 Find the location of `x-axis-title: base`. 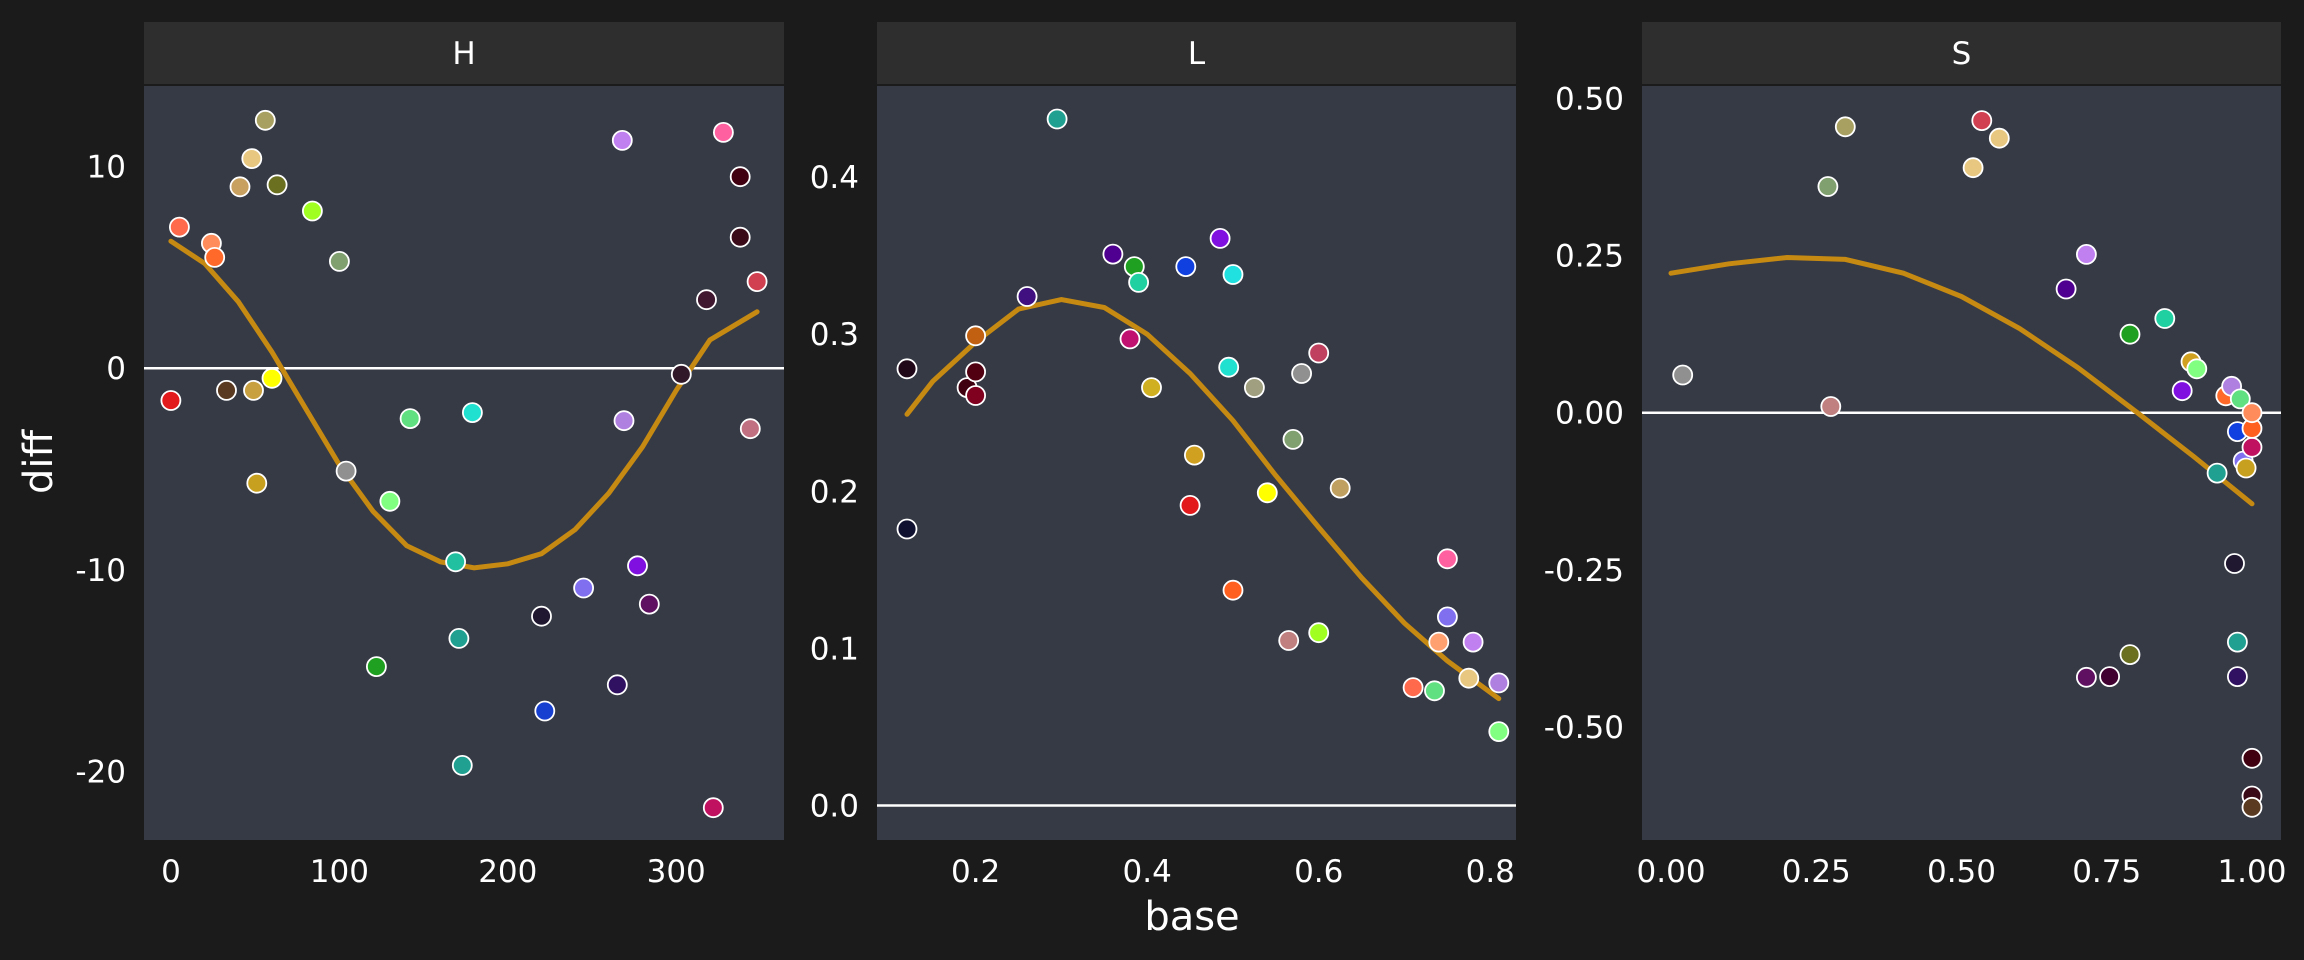

x-axis-title: base is located at coordinates (1191, 917).